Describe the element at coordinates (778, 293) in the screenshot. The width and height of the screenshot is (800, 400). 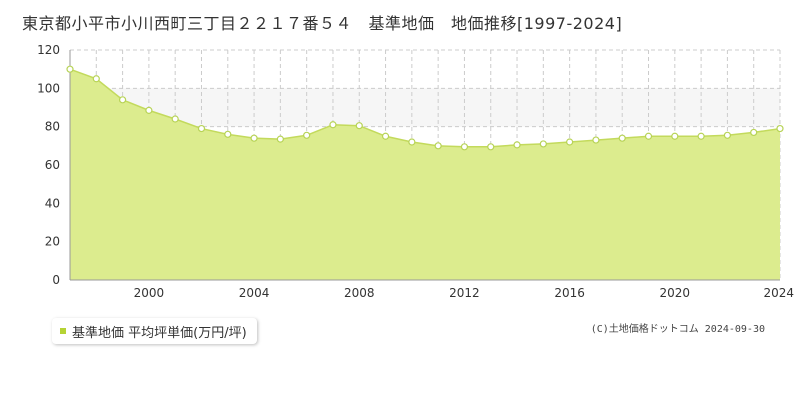
I see `x-tick-label: 2024` at that location.